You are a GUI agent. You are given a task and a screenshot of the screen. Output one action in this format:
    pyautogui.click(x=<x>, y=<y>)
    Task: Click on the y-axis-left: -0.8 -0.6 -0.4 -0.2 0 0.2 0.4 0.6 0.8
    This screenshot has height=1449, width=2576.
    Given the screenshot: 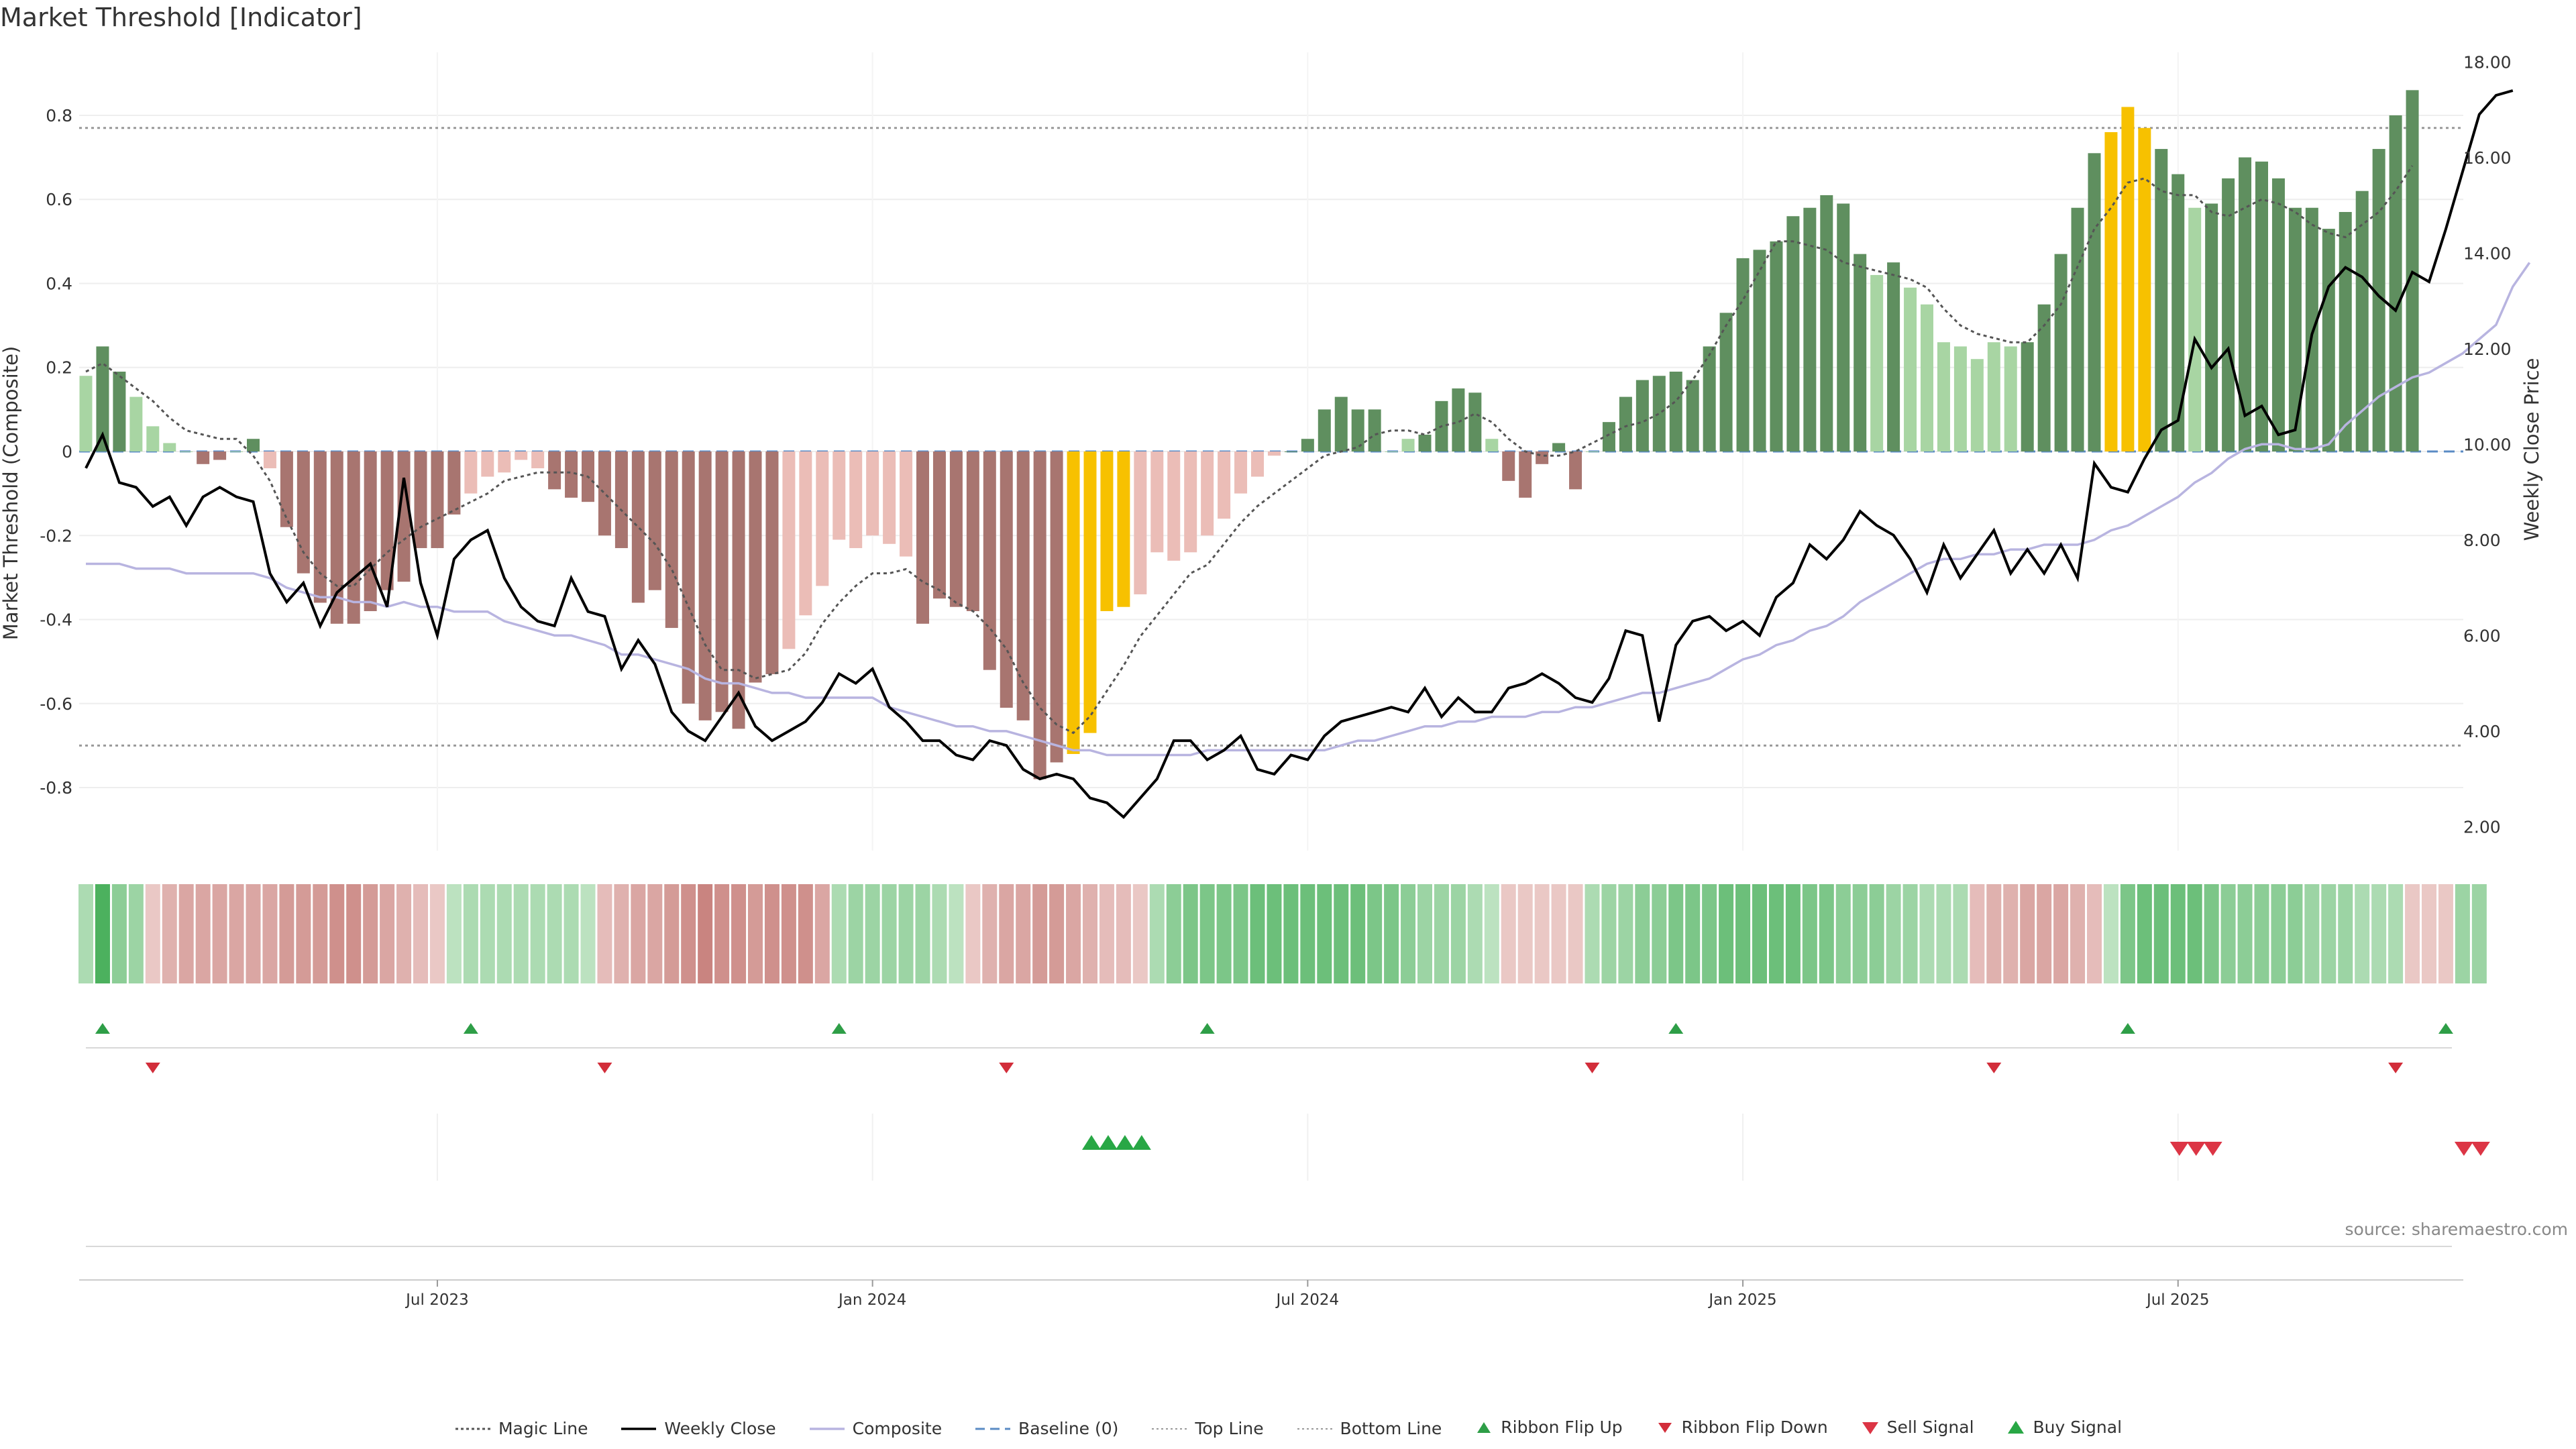 What is the action you would take?
    pyautogui.click(x=56, y=452)
    